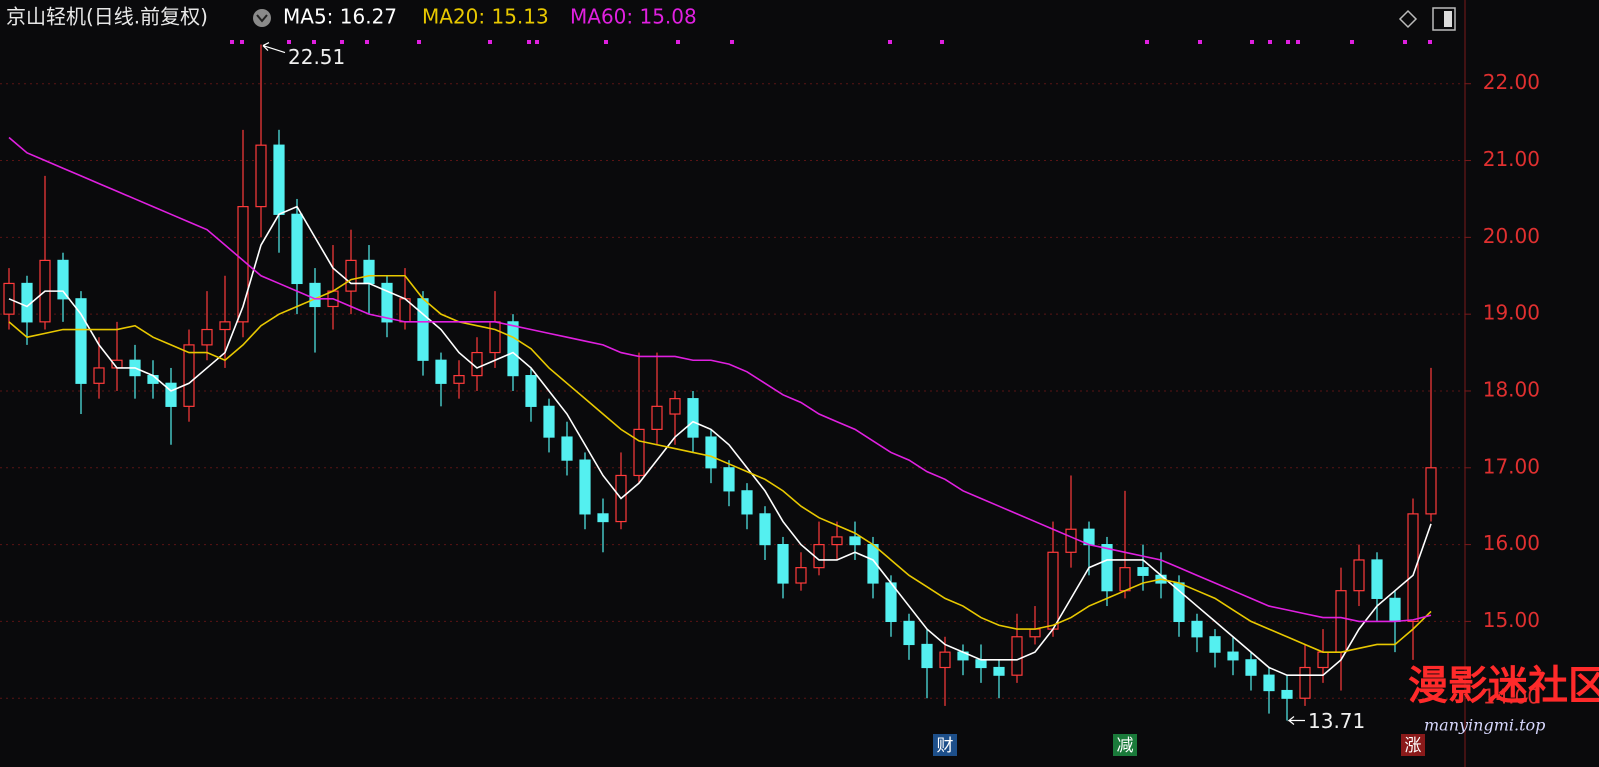 Image resolution: width=1599 pixels, height=767 pixels. Describe the element at coordinates (633, 17) in the screenshot. I see `legend-entry: MA60: 15.08` at that location.